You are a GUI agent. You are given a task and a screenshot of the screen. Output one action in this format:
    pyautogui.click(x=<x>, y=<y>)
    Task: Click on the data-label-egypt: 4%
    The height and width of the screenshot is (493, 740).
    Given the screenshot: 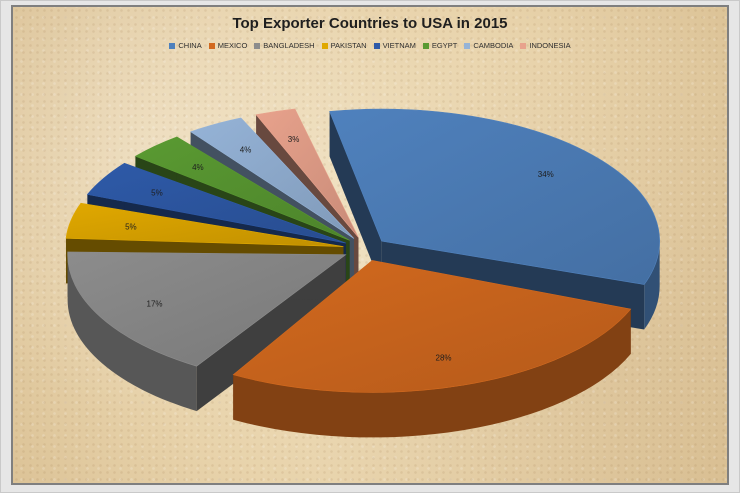 What is the action you would take?
    pyautogui.click(x=198, y=167)
    